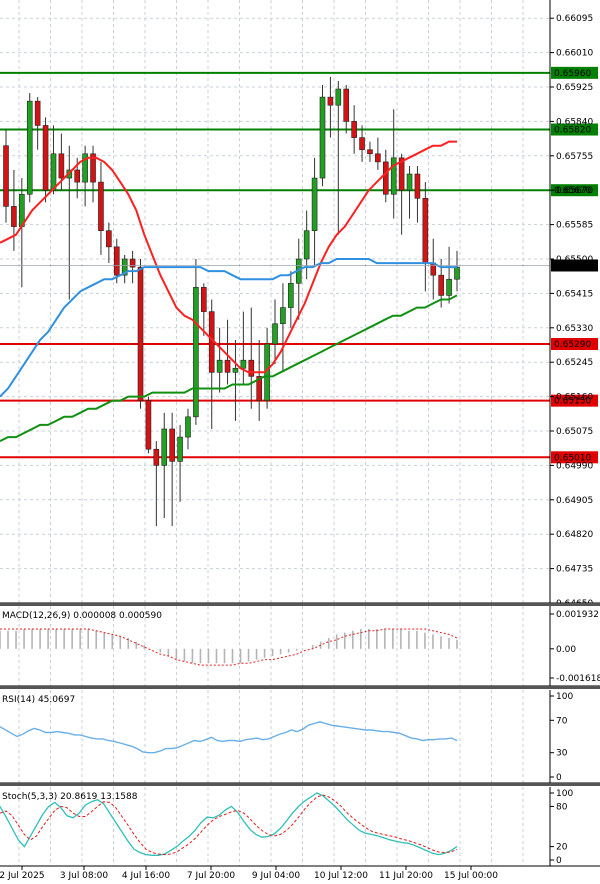 Image resolution: width=600 pixels, height=884 pixels. Describe the element at coordinates (564, 697) in the screenshot. I see `rsi-tick-label: 100` at that location.